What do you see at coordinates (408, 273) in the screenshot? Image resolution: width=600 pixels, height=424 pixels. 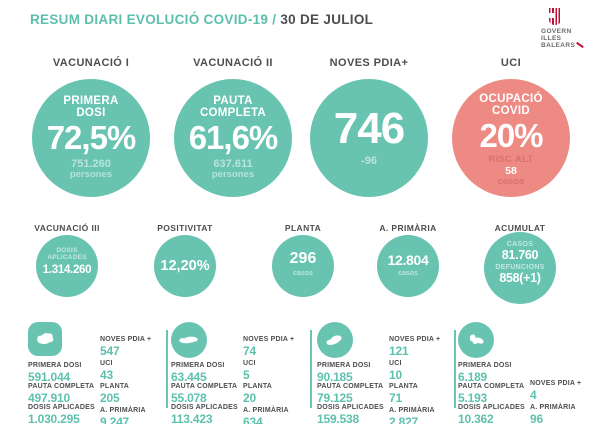 I see `primaria-unit: casos` at bounding box center [408, 273].